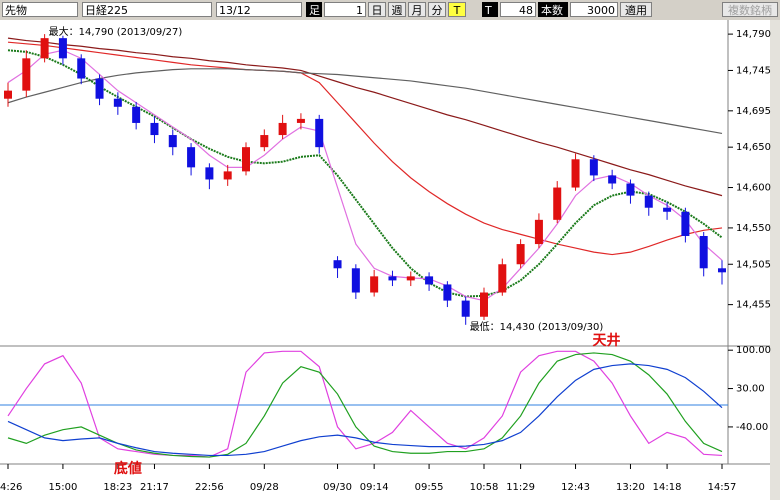  I want to click on x-tick-label: 14:57, so click(722, 487).